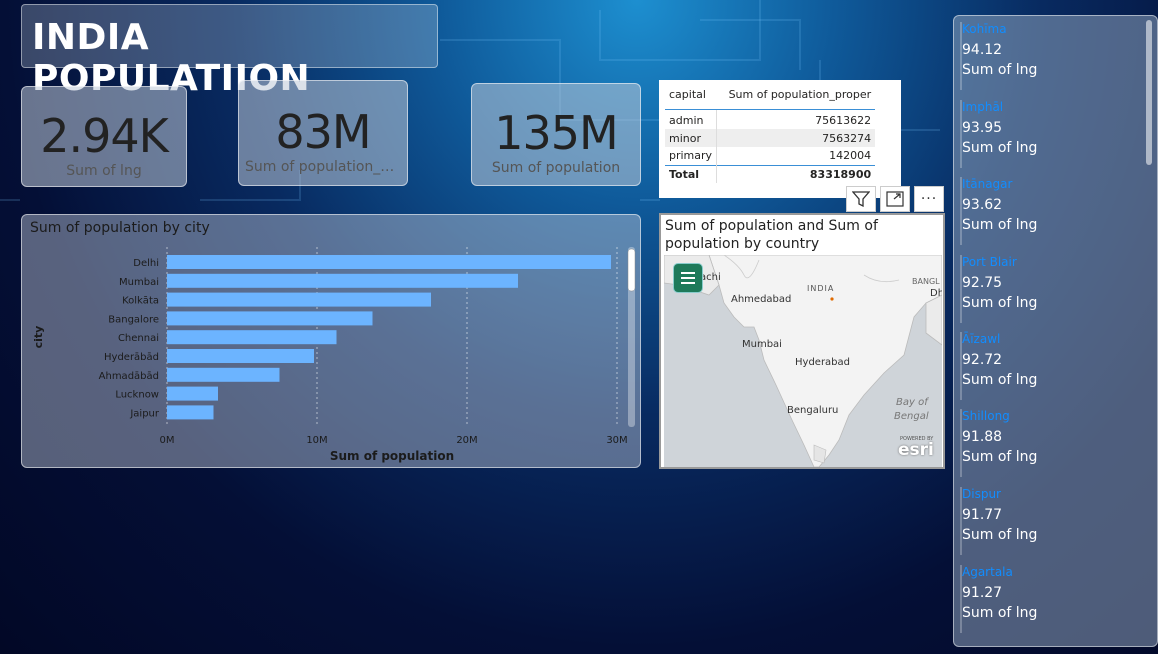 The image size is (1158, 654). What do you see at coordinates (1051, 599) in the screenshot?
I see `list-item: Agartala 91.27 Sum of lng` at bounding box center [1051, 599].